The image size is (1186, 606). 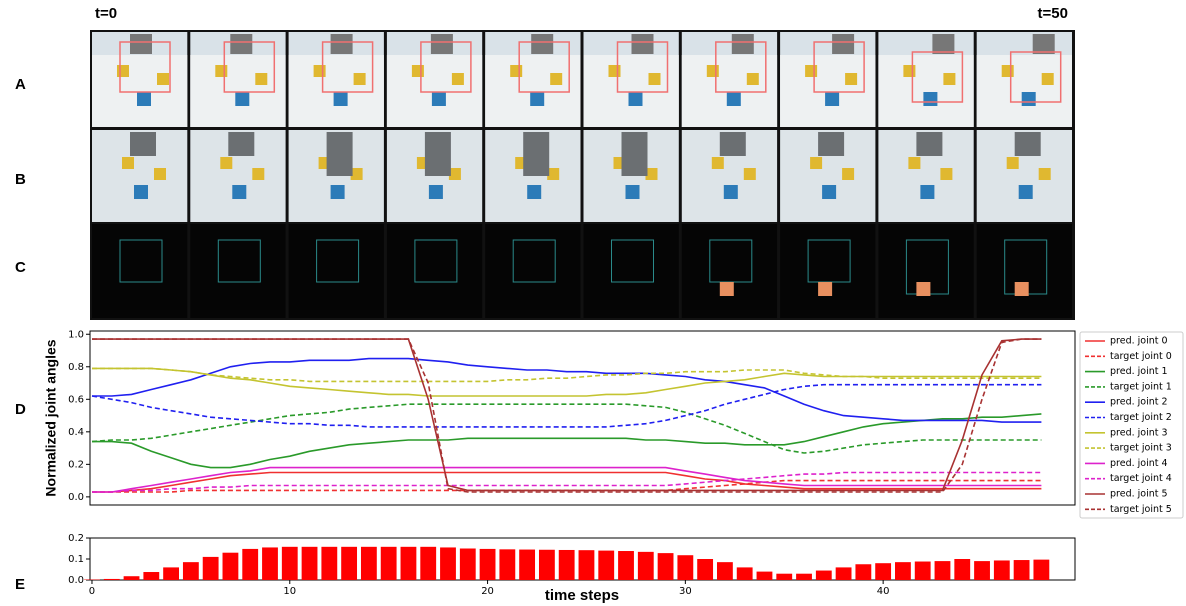 What do you see at coordinates (1141, 509) in the screenshot?
I see `legend-label: target joint 5` at bounding box center [1141, 509].